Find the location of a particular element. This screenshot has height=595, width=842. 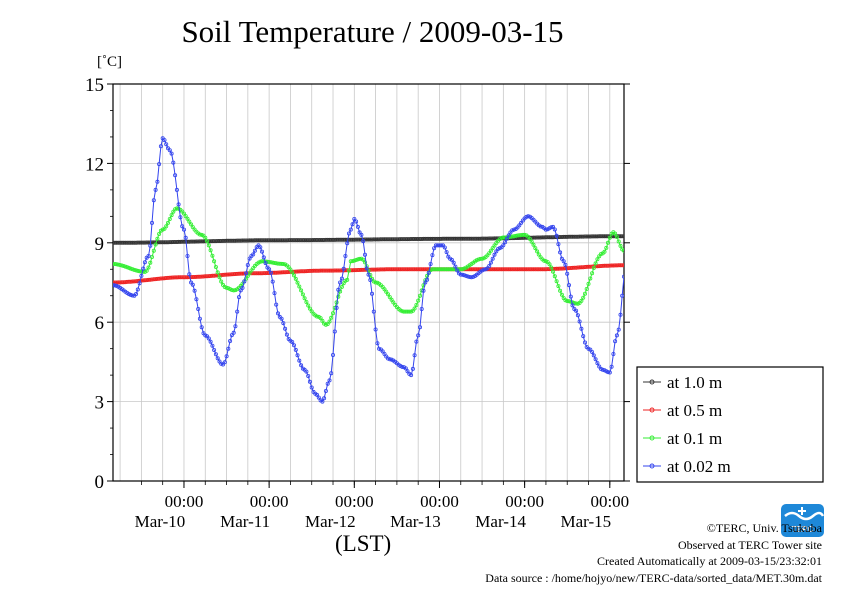

terc-logo: TERC is located at coordinates (803, 520).